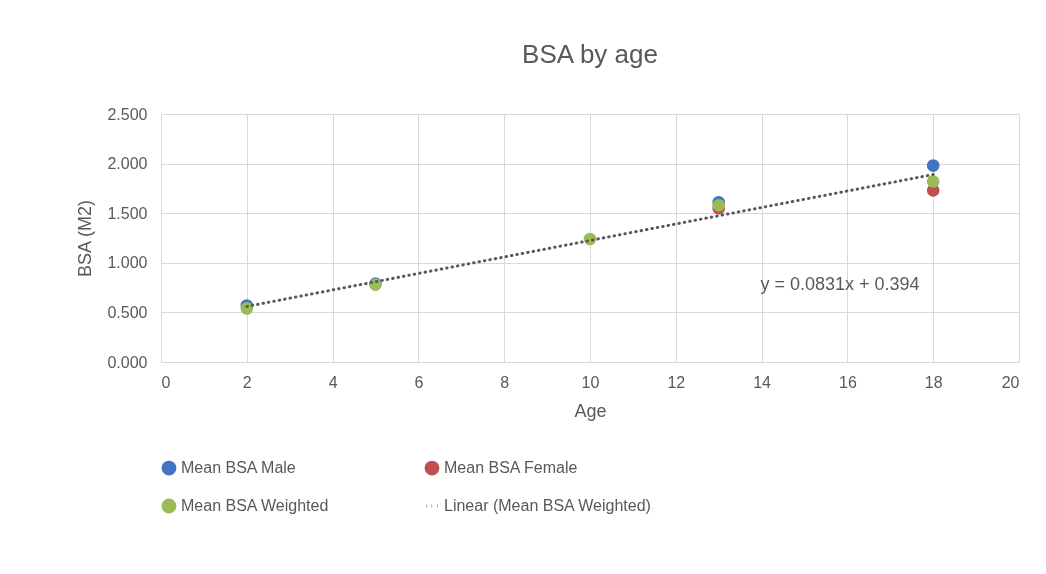 The width and height of the screenshot is (1046, 574). Describe the element at coordinates (511, 468) in the screenshot. I see `legend-label: Mean BSA Female` at that location.